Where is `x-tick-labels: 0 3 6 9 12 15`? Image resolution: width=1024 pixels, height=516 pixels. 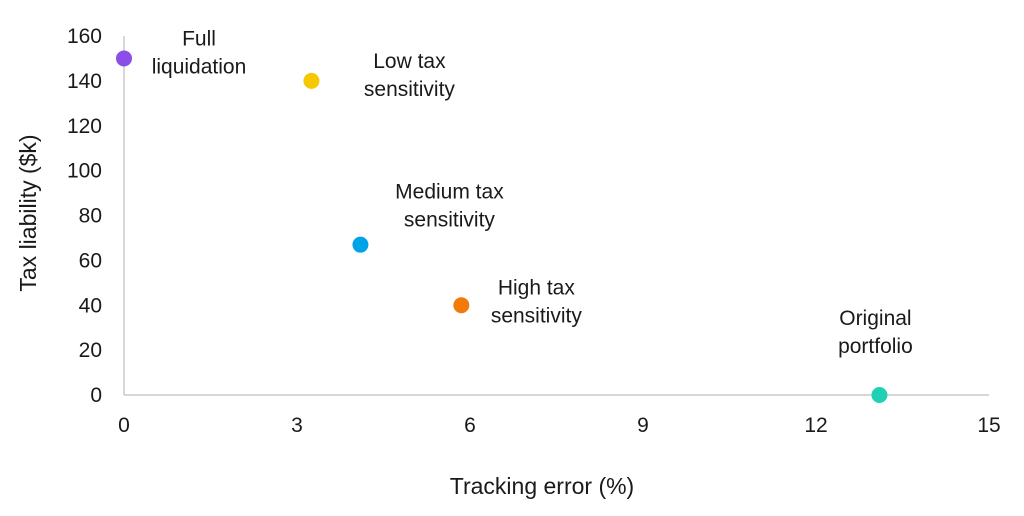 x-tick-labels: 0 3 6 9 12 15 is located at coordinates (559, 425).